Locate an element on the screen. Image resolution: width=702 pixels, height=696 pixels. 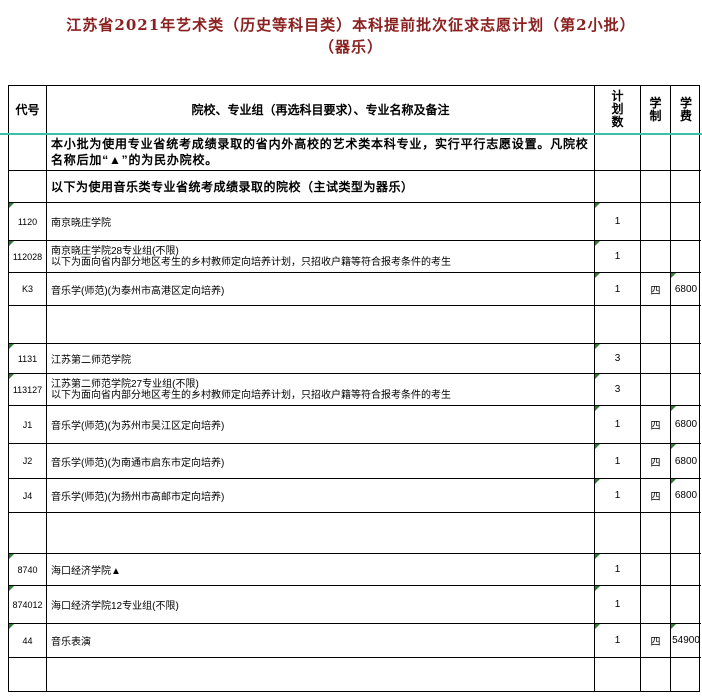
table-row: 1131 江苏第二师范学院 3 is located at coordinates (355, 359).